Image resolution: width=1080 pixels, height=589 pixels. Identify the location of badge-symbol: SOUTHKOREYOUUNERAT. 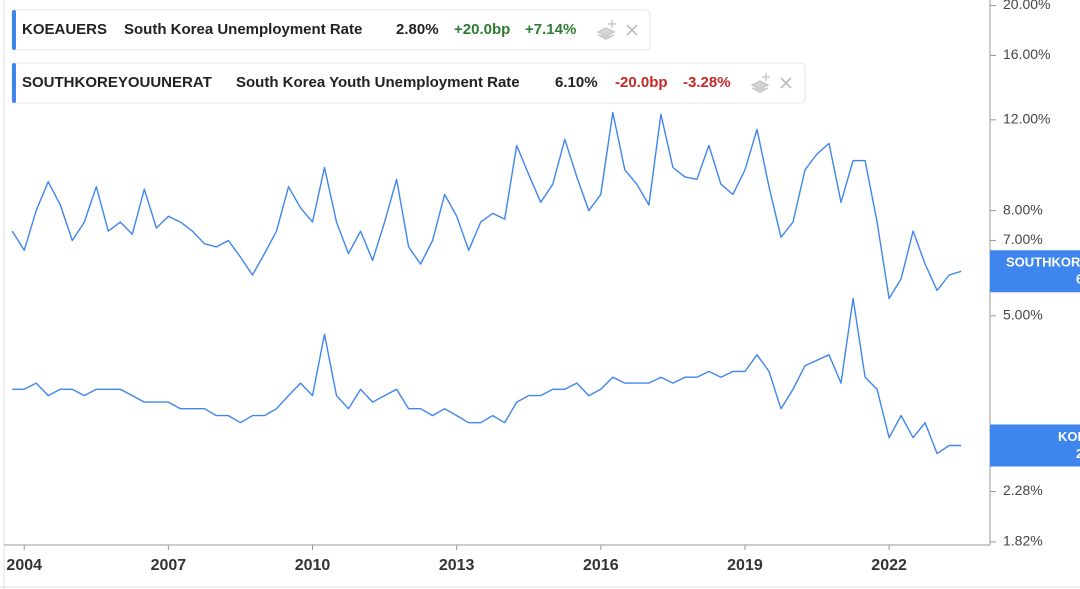
(1043, 262).